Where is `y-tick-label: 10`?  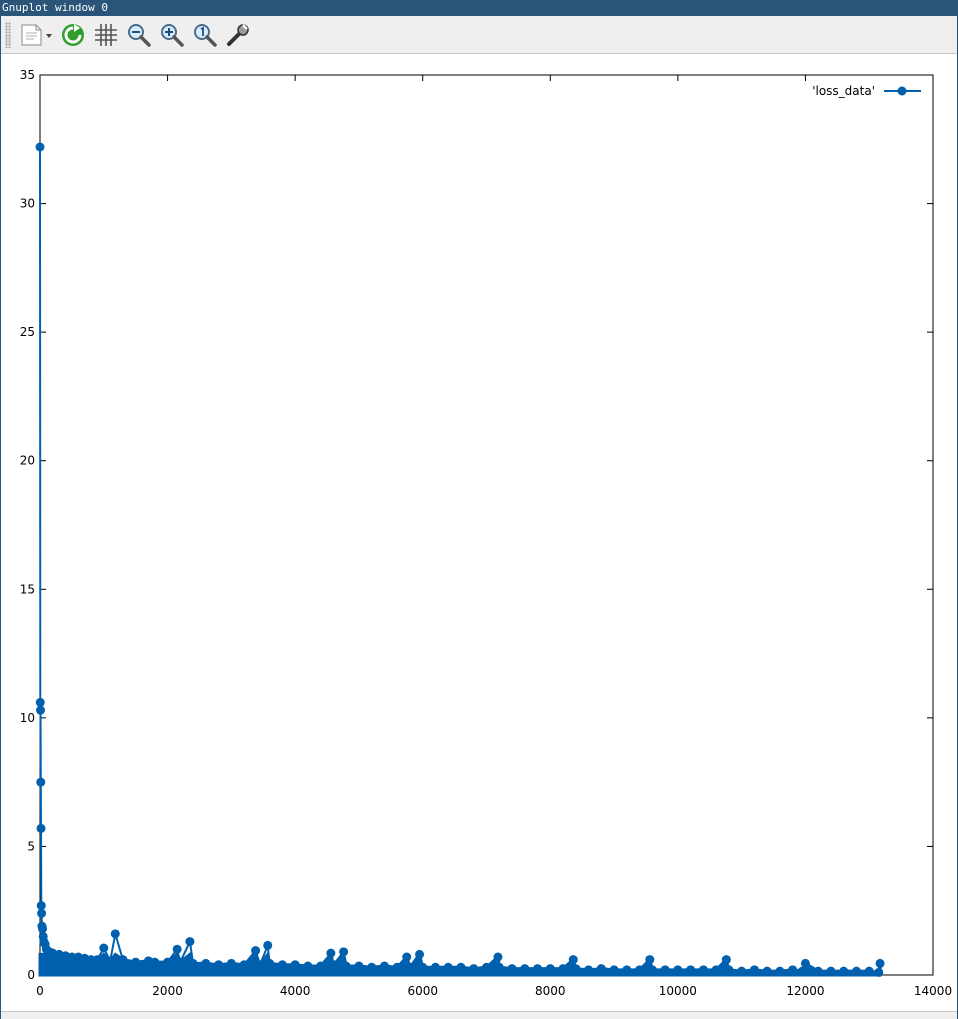 y-tick-label: 10 is located at coordinates (27, 718).